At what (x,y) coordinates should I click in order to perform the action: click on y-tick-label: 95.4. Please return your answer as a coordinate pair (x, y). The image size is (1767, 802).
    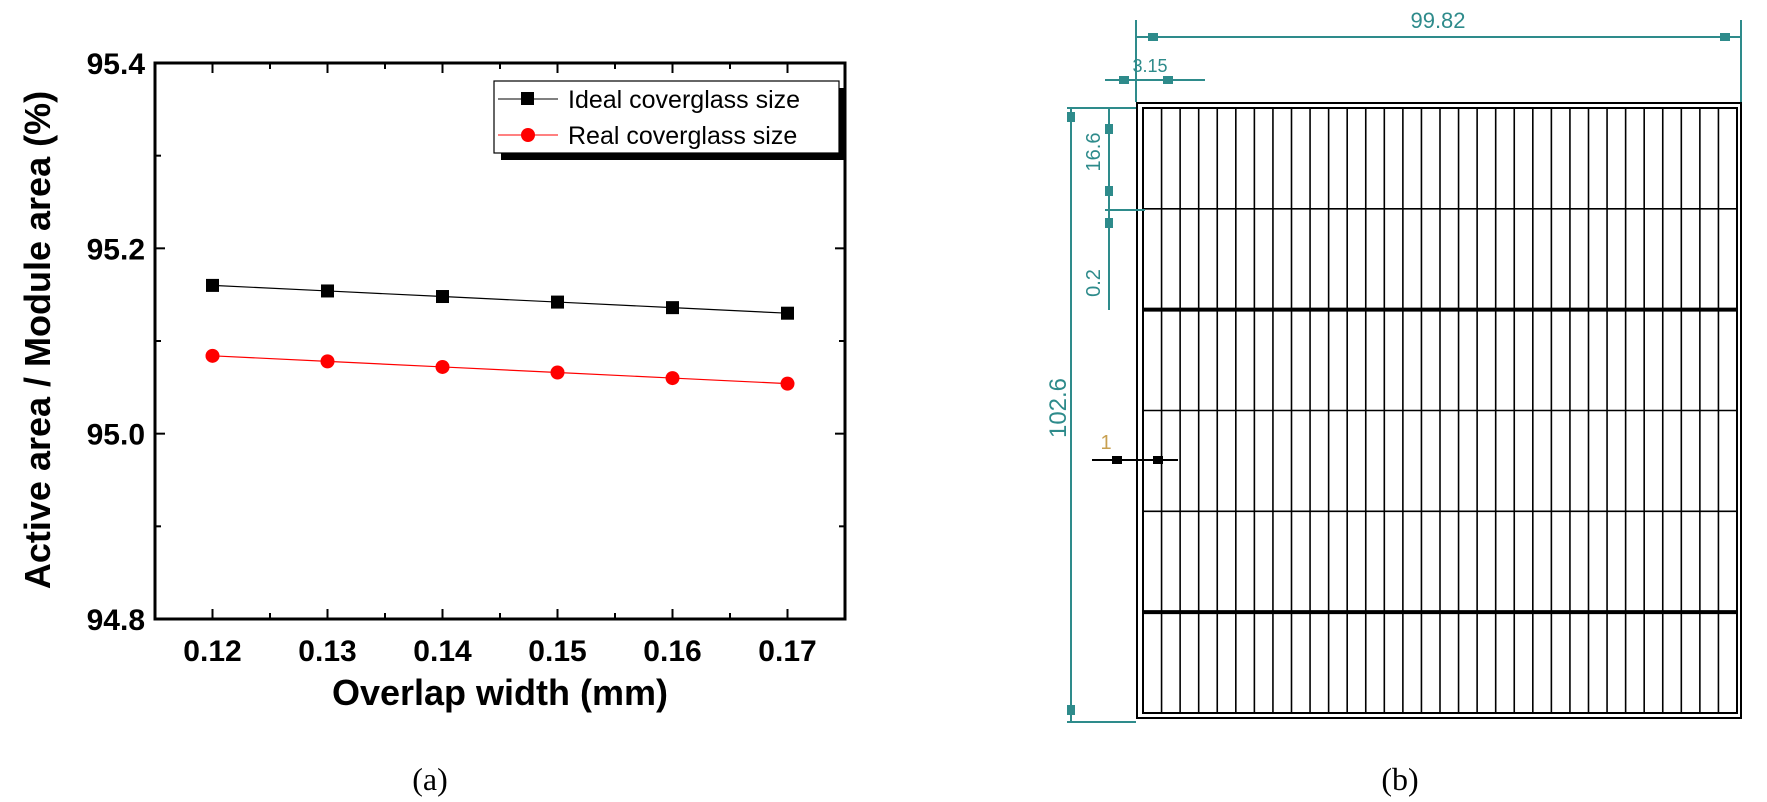
    Looking at the image, I should click on (116, 64).